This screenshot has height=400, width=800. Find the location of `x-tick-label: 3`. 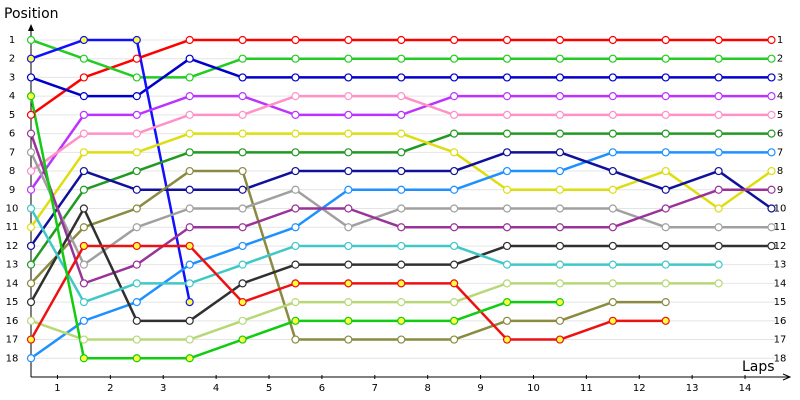

x-tick-label: 3 is located at coordinates (163, 388).